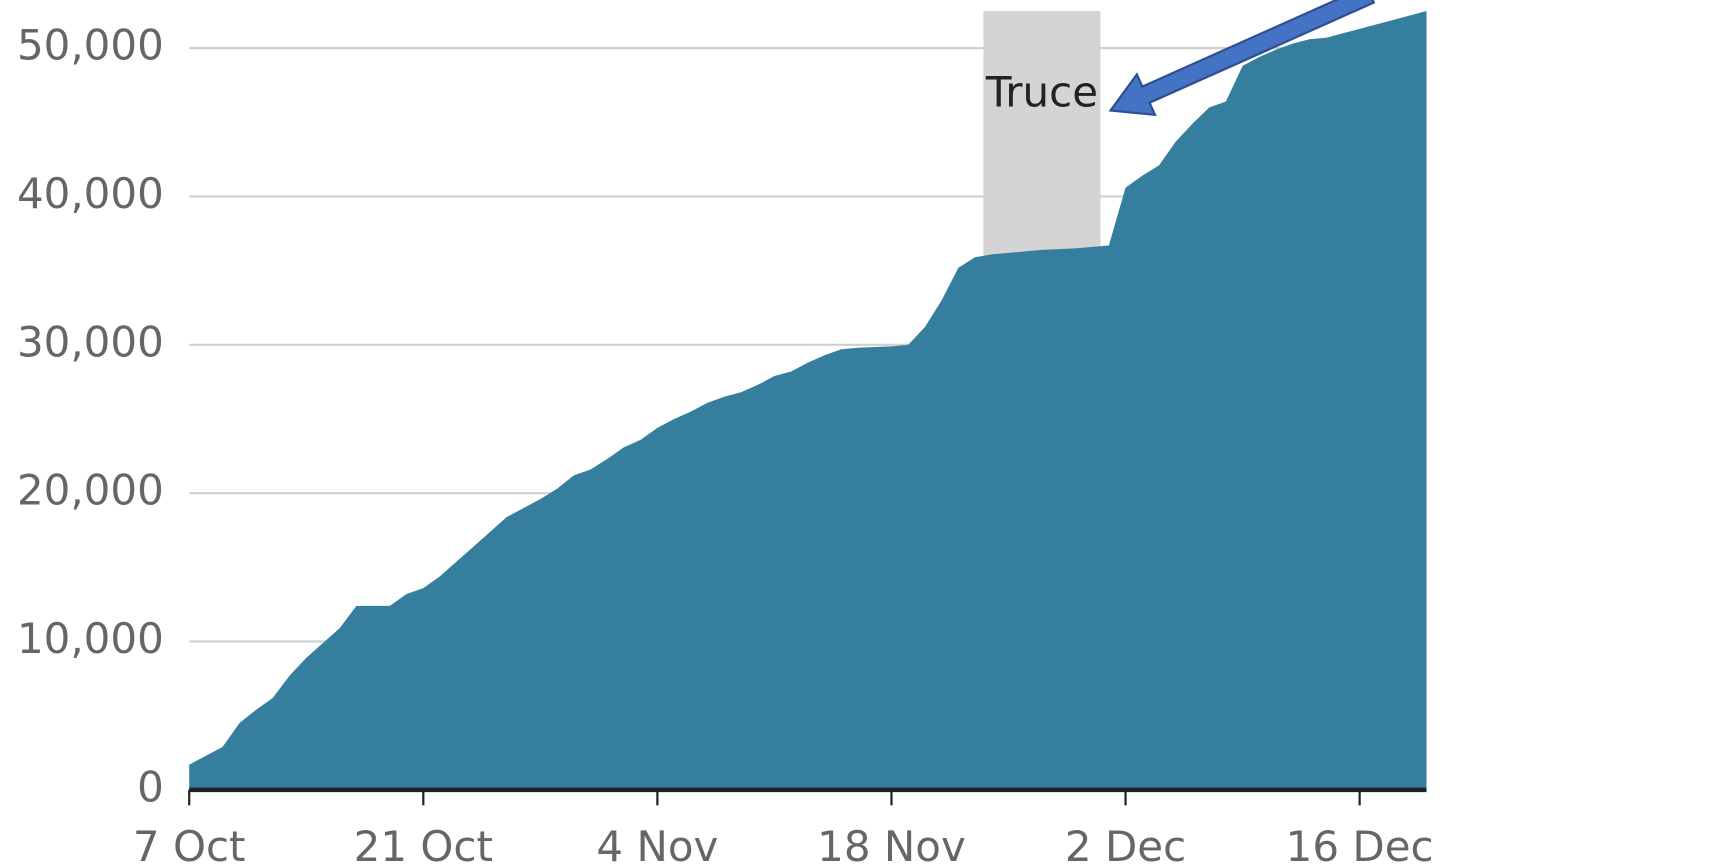 Image resolution: width=1724 pixels, height=865 pixels. I want to click on x-tick-label: 18 Nov, so click(891, 843).